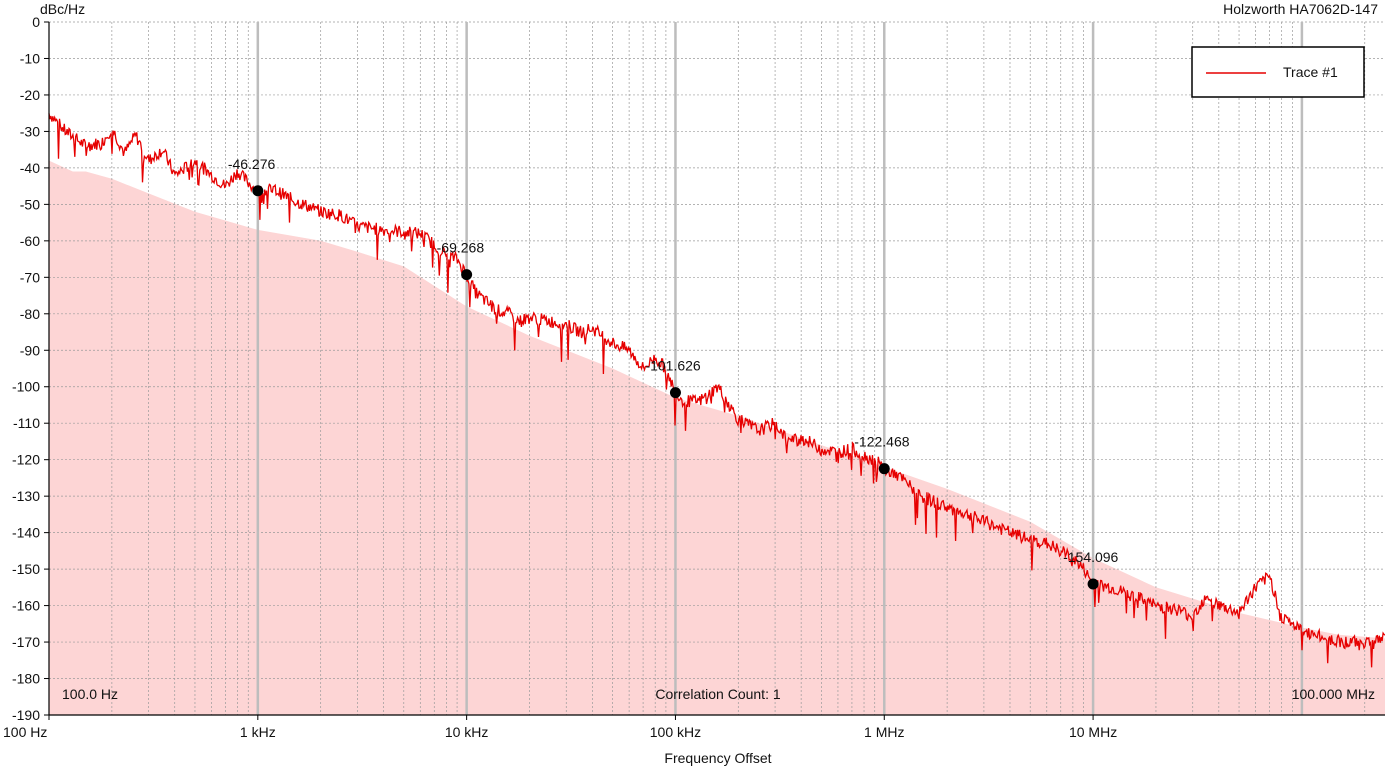 This screenshot has height=770, width=1385. I want to click on x-tick-label: 1 MHz, so click(884, 732).